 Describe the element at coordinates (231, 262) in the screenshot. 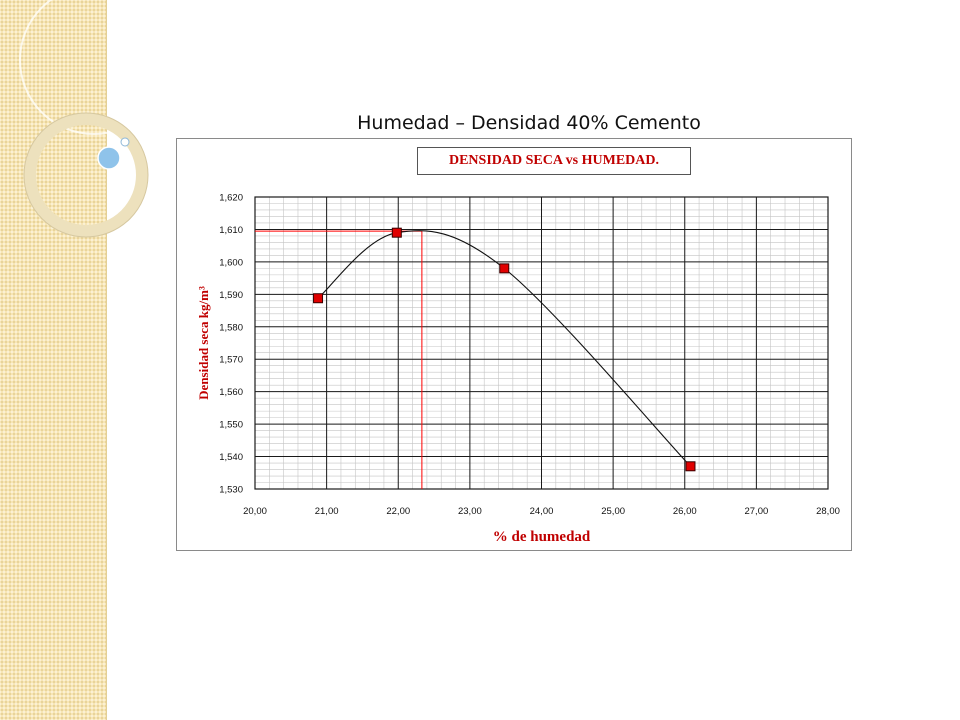

I see `y-tick-label: 1,600` at that location.